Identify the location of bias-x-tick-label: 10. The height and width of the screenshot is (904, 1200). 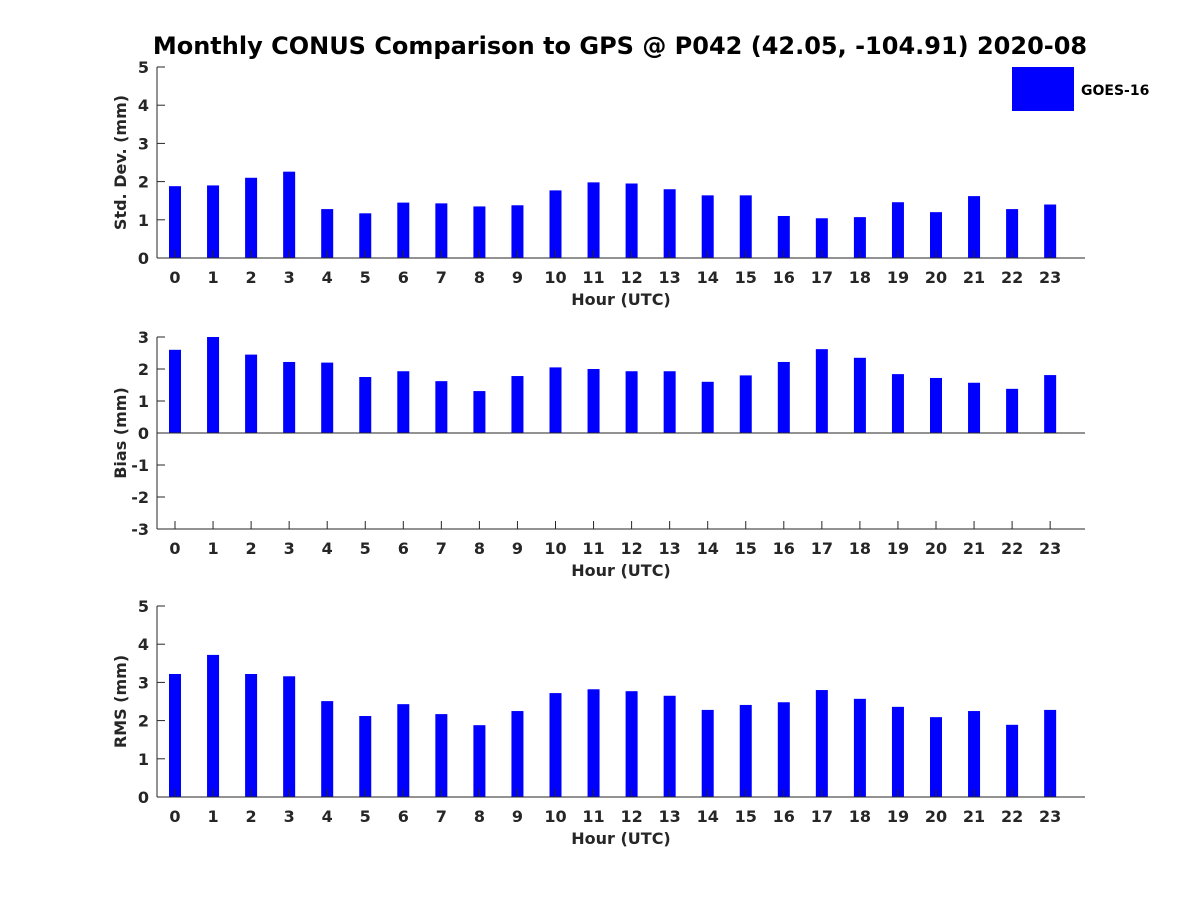
(555, 548).